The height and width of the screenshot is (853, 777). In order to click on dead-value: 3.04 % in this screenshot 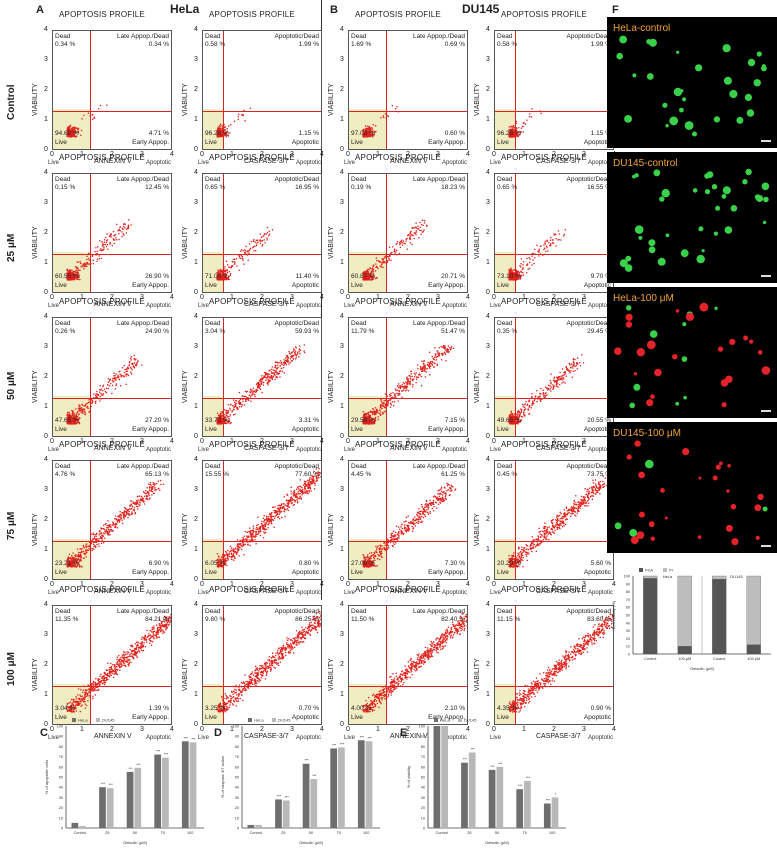, I will do `click(215, 331)`.